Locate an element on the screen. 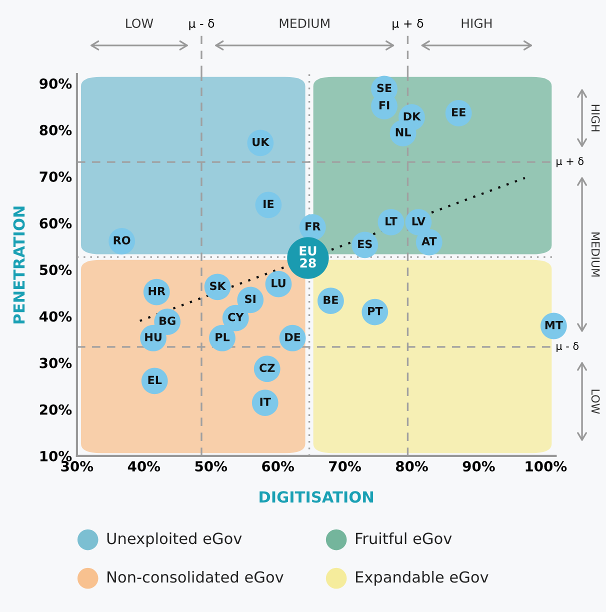 This screenshot has height=612, width=606. annotation: HU is located at coordinates (153, 337).